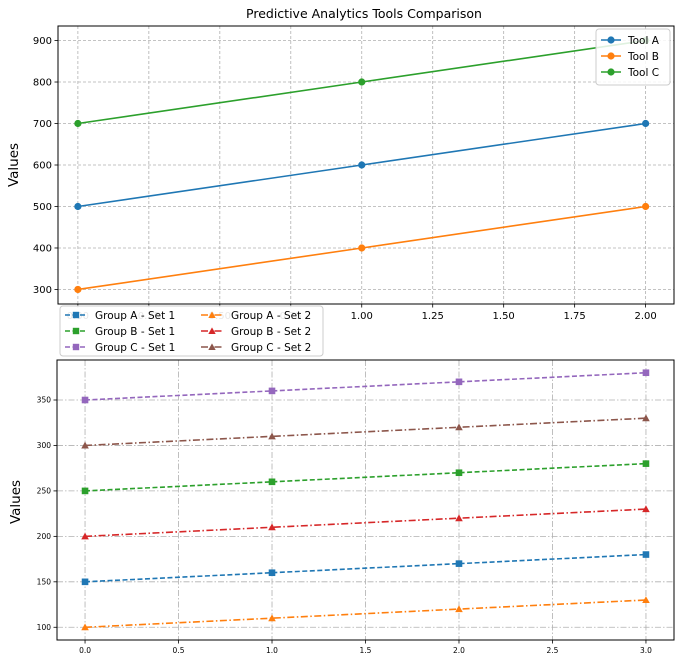 Image resolution: width=682 pixels, height=665 pixels. I want to click on legend-item: Group A - Set 1, so click(120, 316).